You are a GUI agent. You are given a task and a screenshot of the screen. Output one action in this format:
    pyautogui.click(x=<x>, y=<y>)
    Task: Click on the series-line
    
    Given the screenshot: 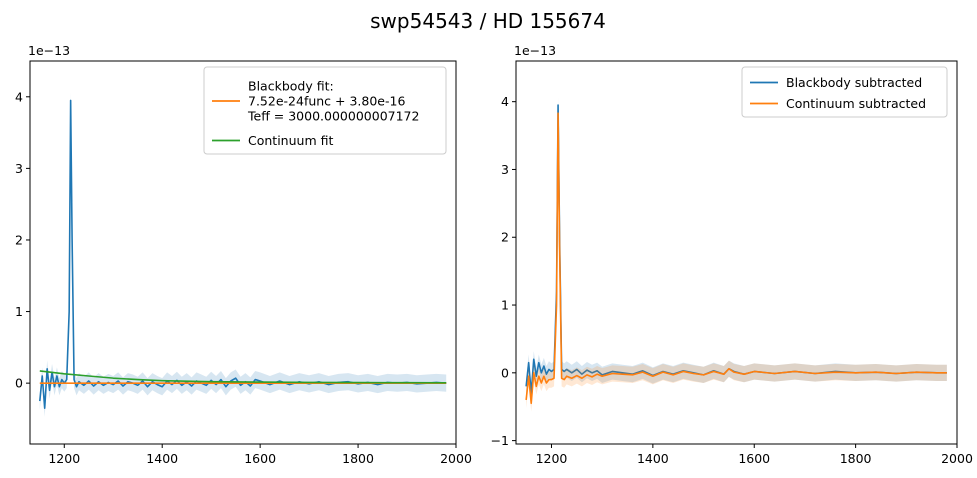 What is the action you would take?
    pyautogui.click(x=243, y=377)
    